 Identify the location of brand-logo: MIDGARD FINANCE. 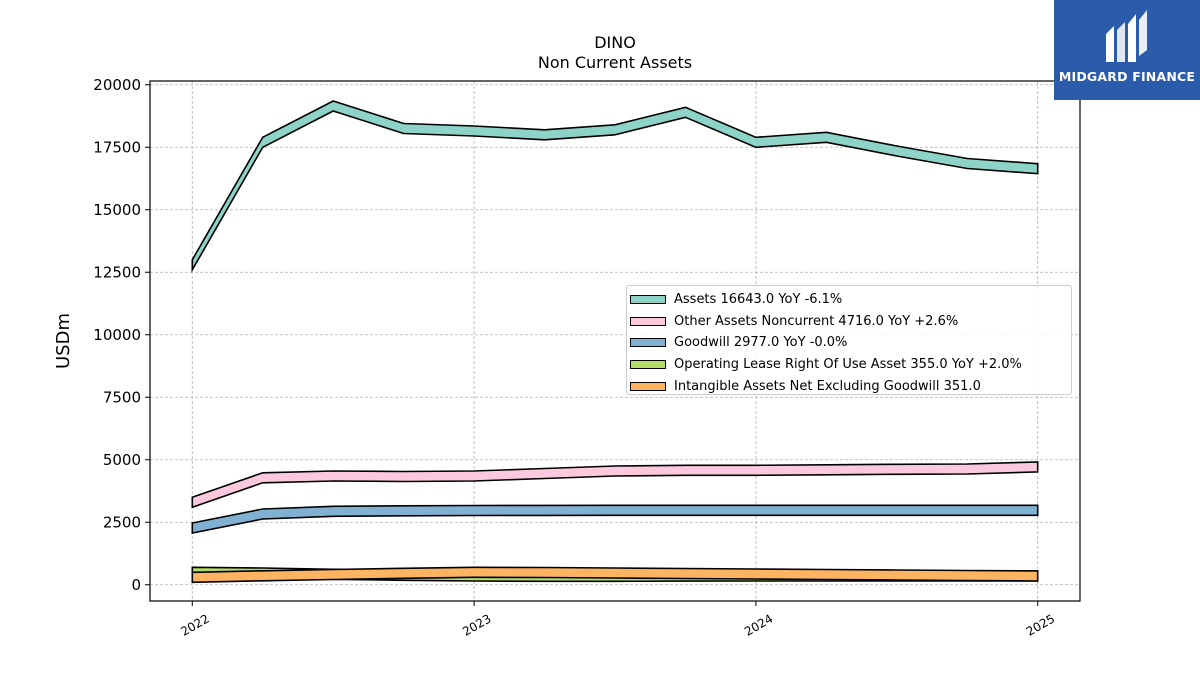
(1127, 50).